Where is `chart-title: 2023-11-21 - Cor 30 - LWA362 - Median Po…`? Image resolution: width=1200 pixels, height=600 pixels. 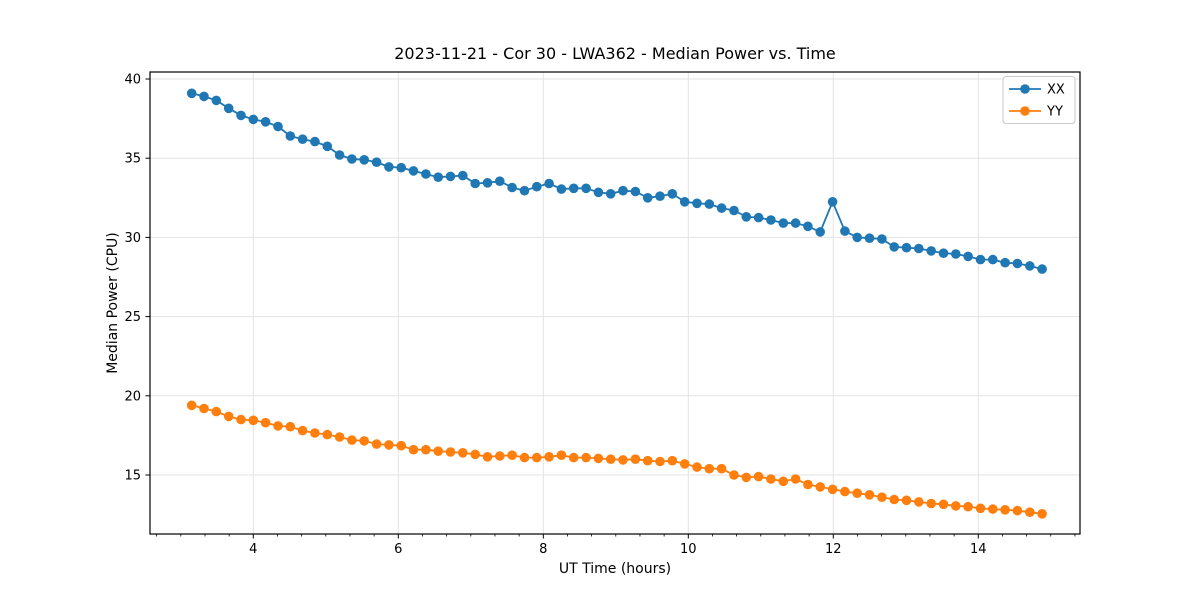
chart-title: 2023-11-21 - Cor 30 - LWA362 - Median Po… is located at coordinates (615, 53).